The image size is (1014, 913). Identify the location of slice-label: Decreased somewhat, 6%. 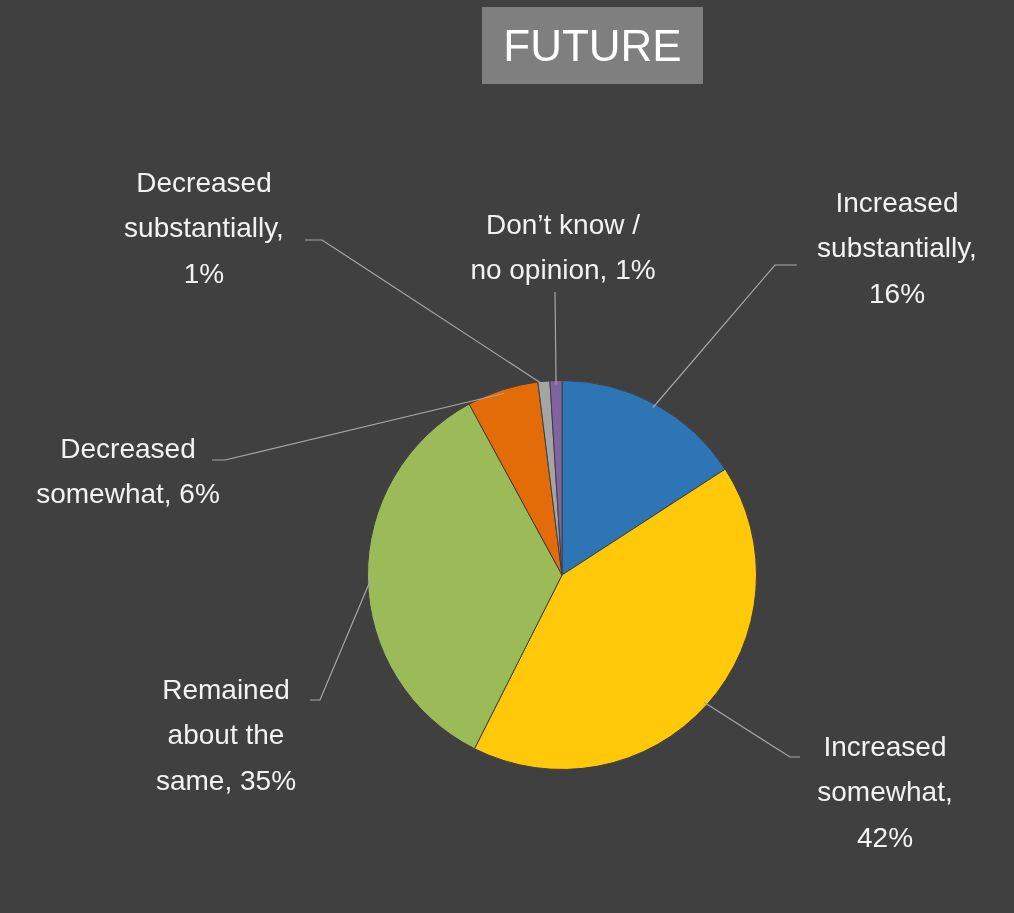
(128, 471).